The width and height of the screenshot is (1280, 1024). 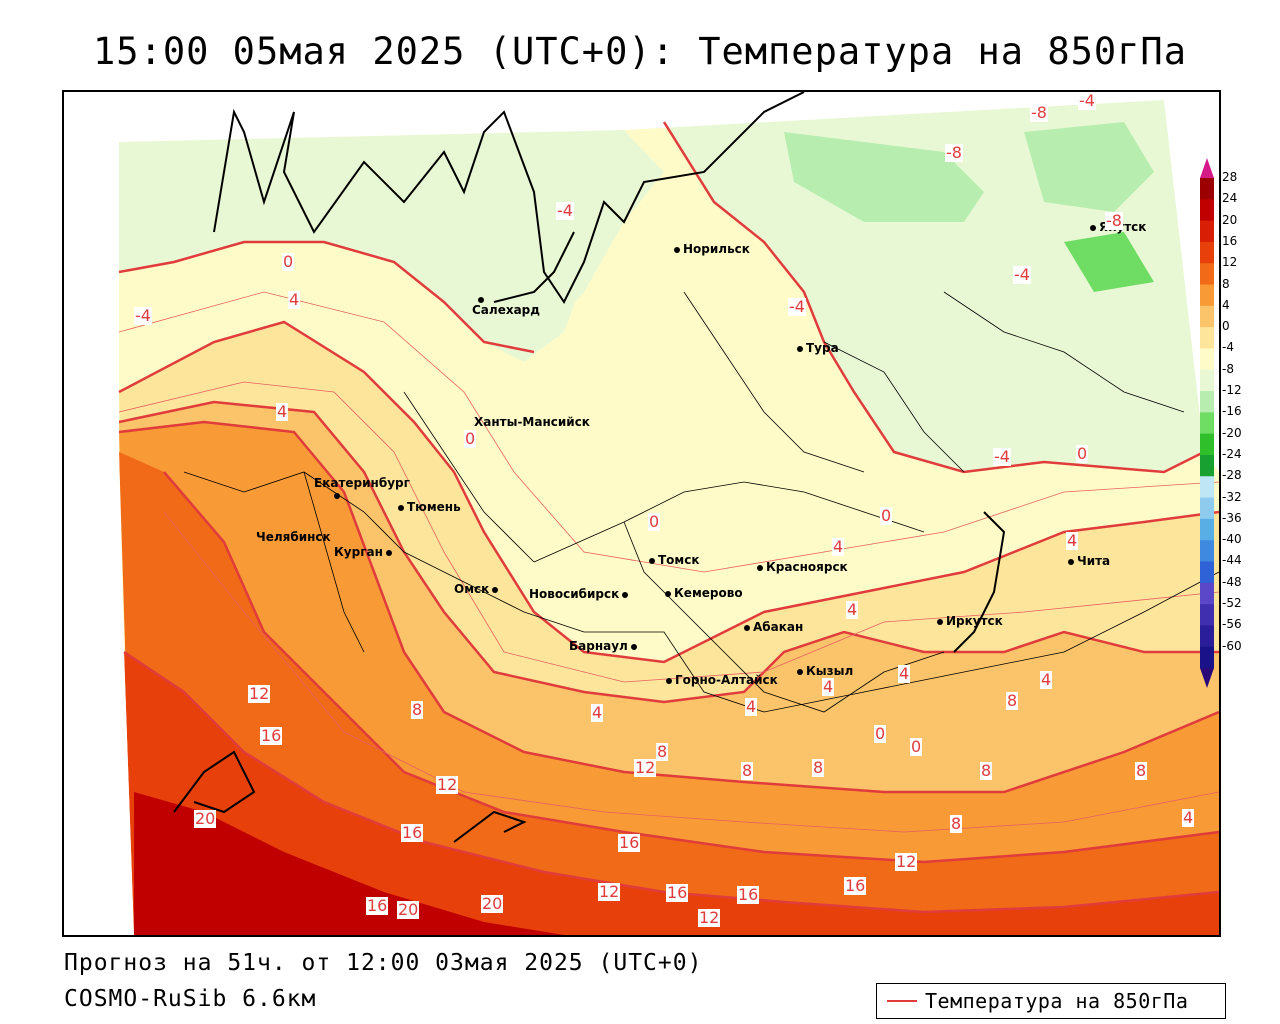 I want to click on city-chita: Чита, so click(x=1089, y=561).